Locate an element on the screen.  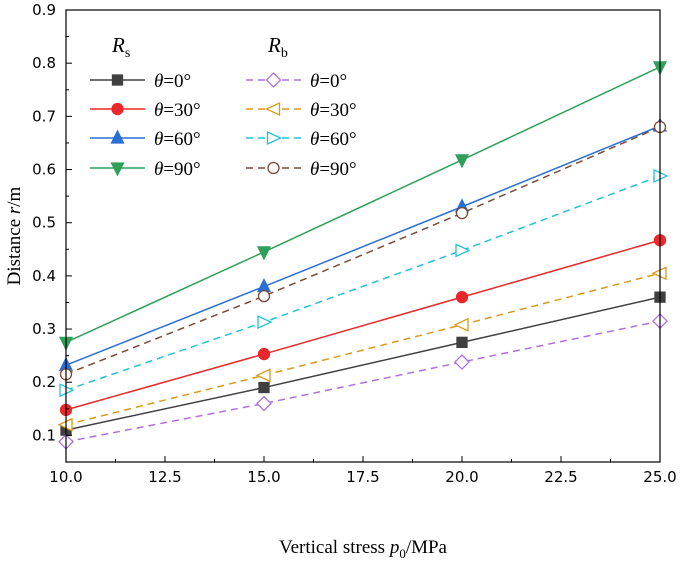
y-tick-label: 0.5 is located at coordinates (44, 223).